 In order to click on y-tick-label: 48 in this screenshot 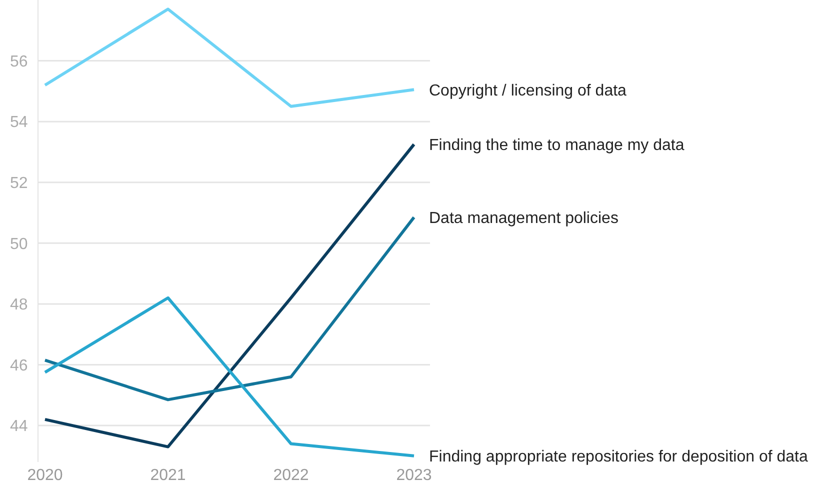, I will do `click(19, 305)`.